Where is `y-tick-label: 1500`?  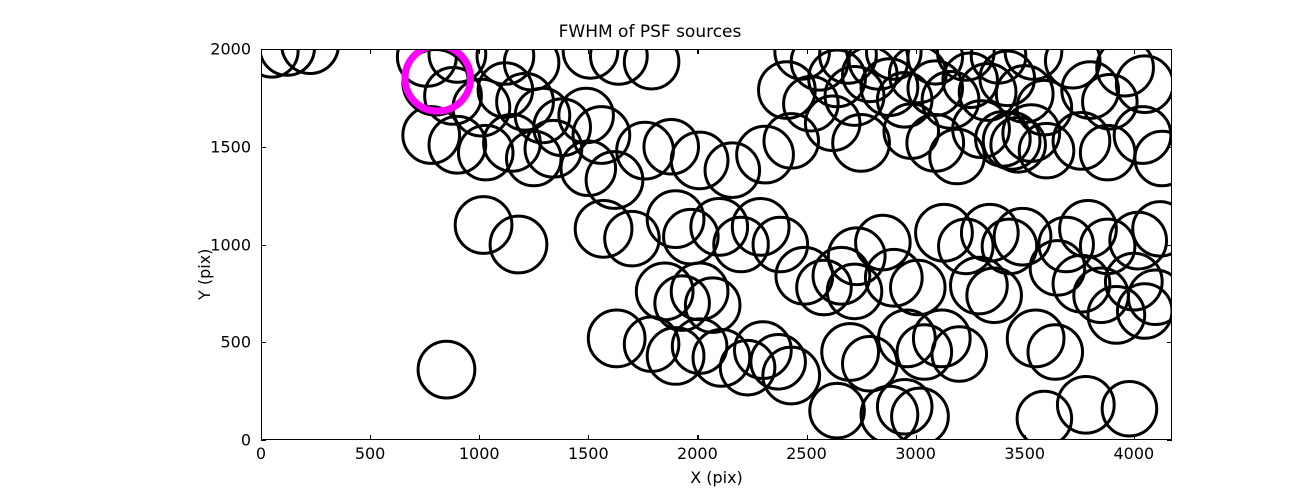 y-tick-label: 1500 is located at coordinates (230, 147).